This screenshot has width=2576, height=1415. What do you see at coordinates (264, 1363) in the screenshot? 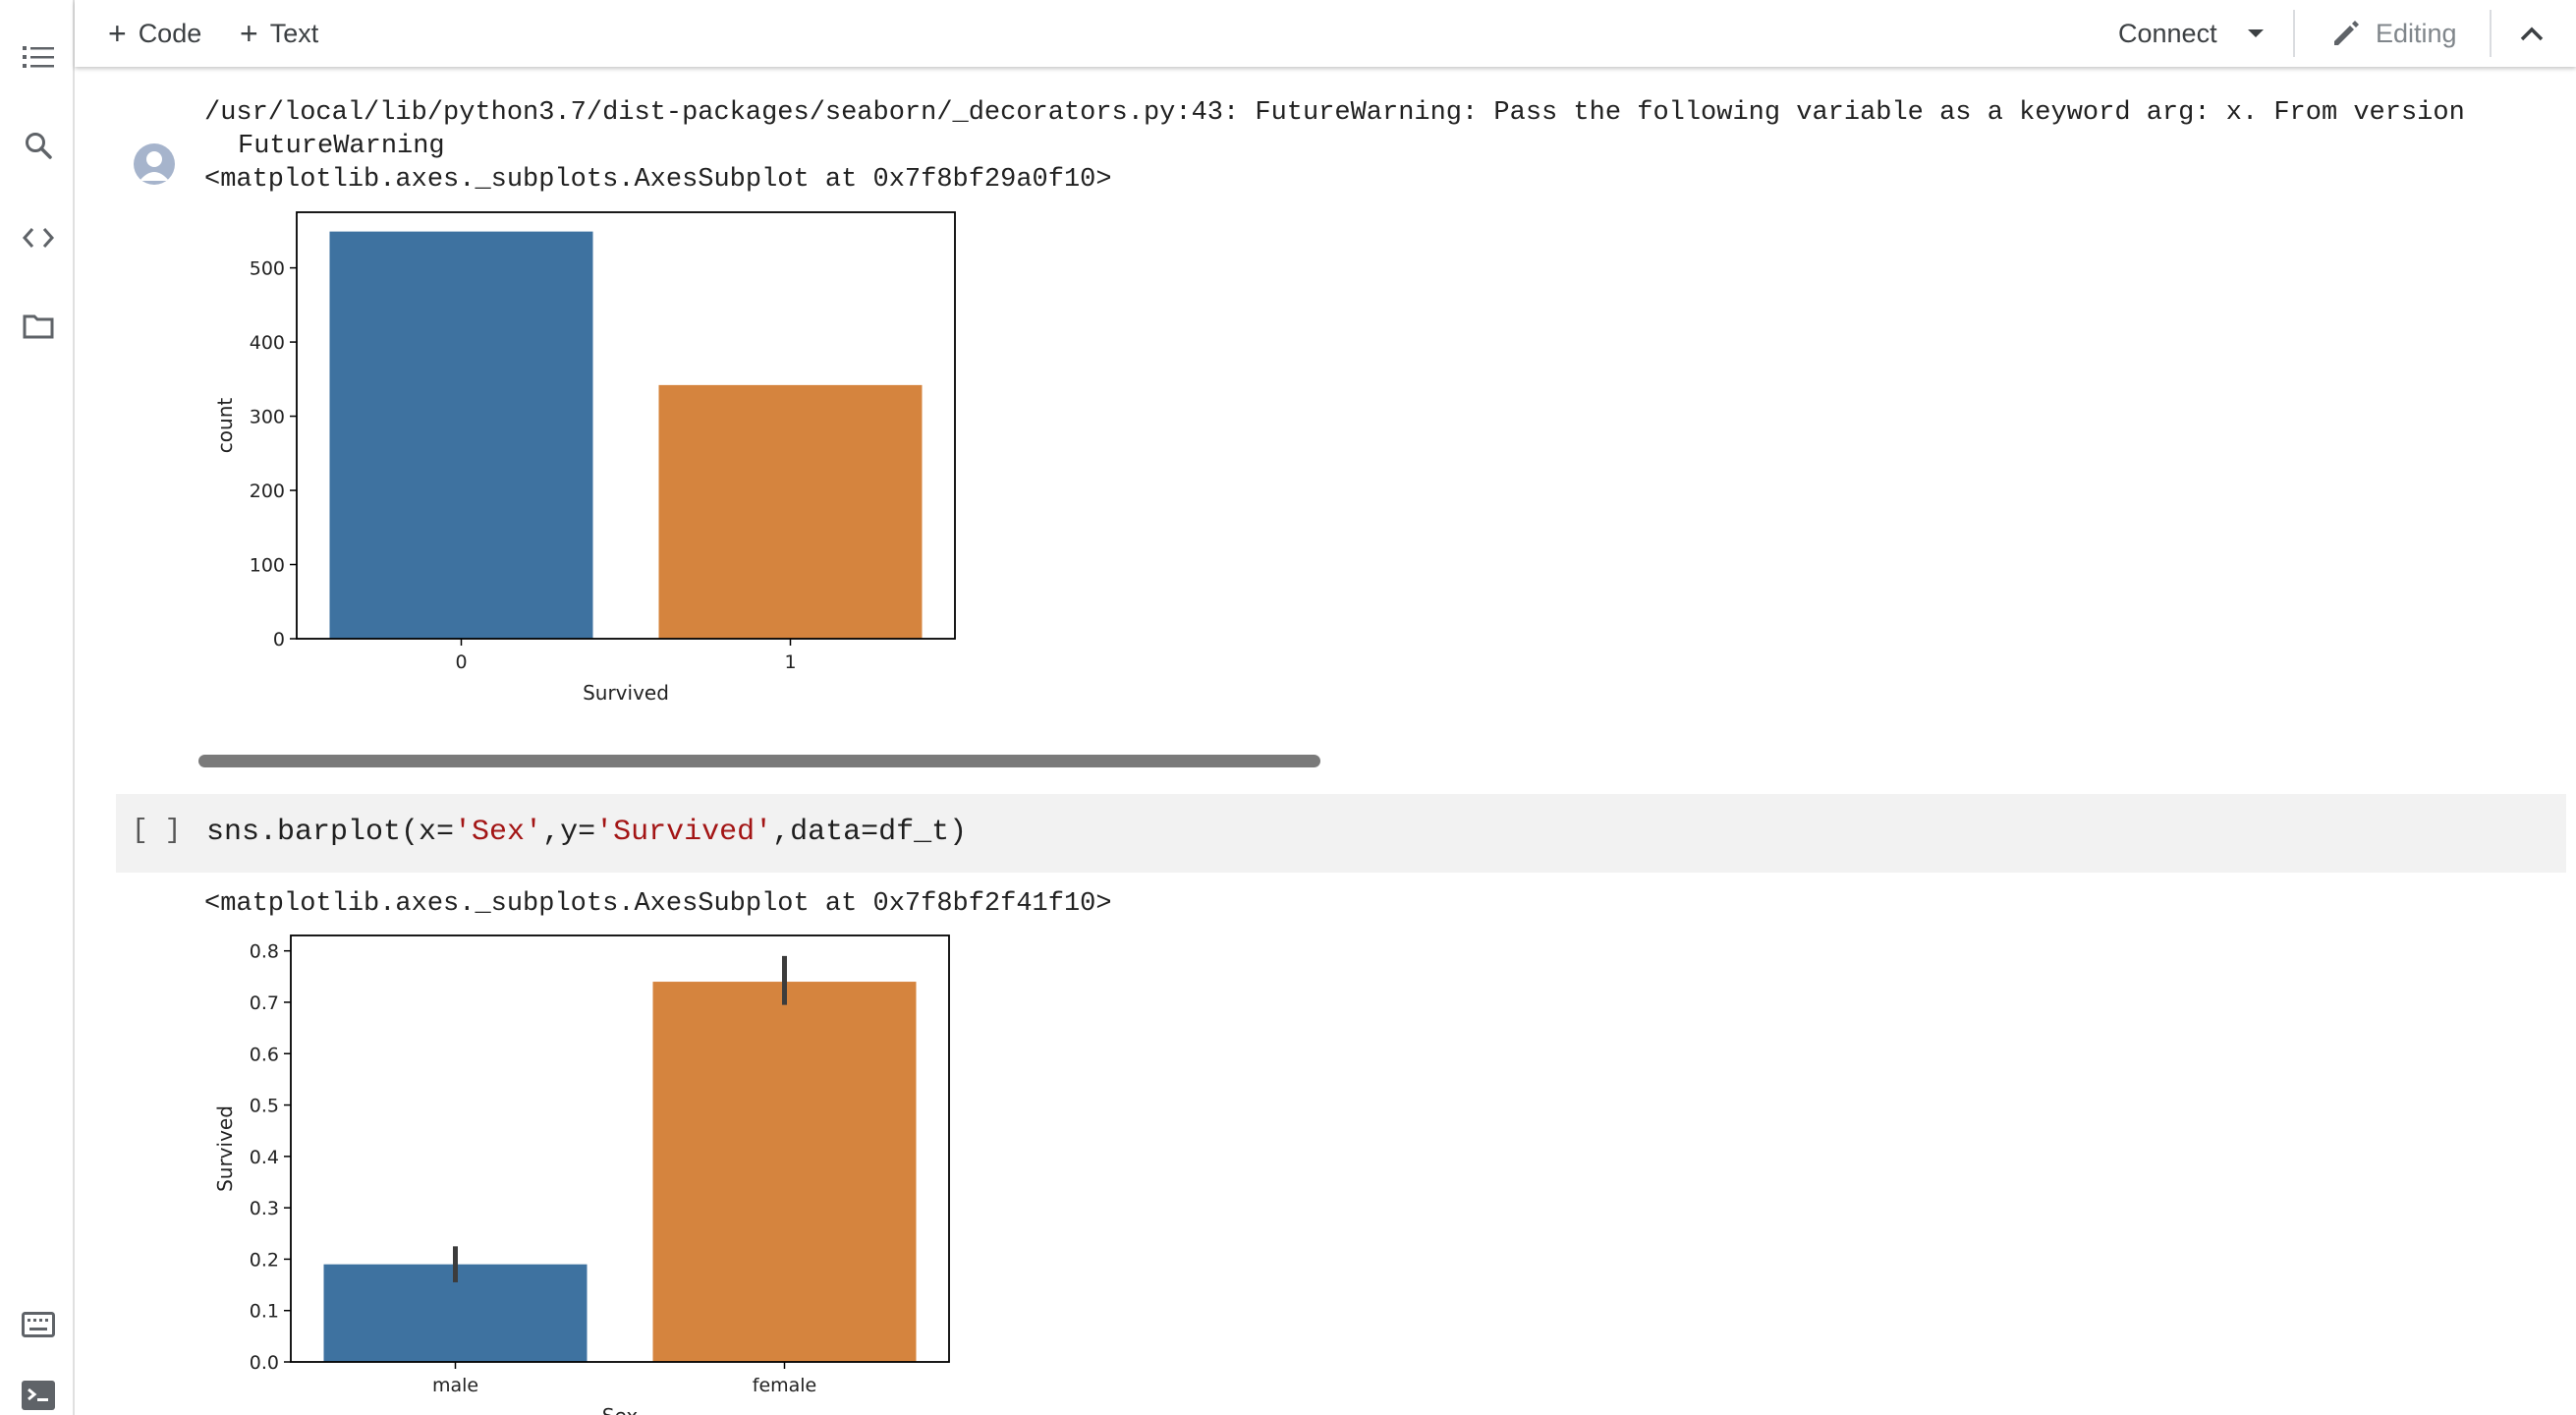
I see `y-tick-label: 0.0` at bounding box center [264, 1363].